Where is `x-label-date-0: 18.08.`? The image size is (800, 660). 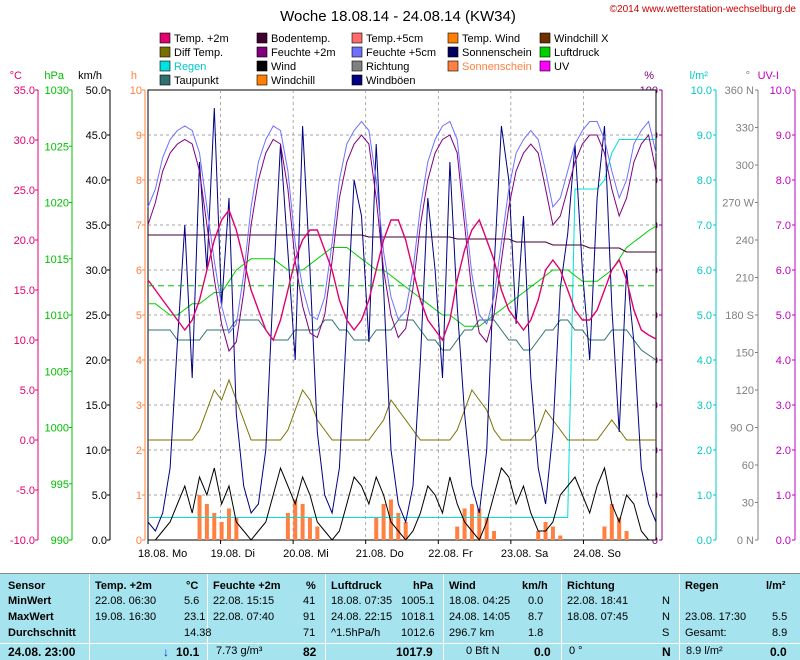 x-label-date-0: 18.08. is located at coordinates (153, 554).